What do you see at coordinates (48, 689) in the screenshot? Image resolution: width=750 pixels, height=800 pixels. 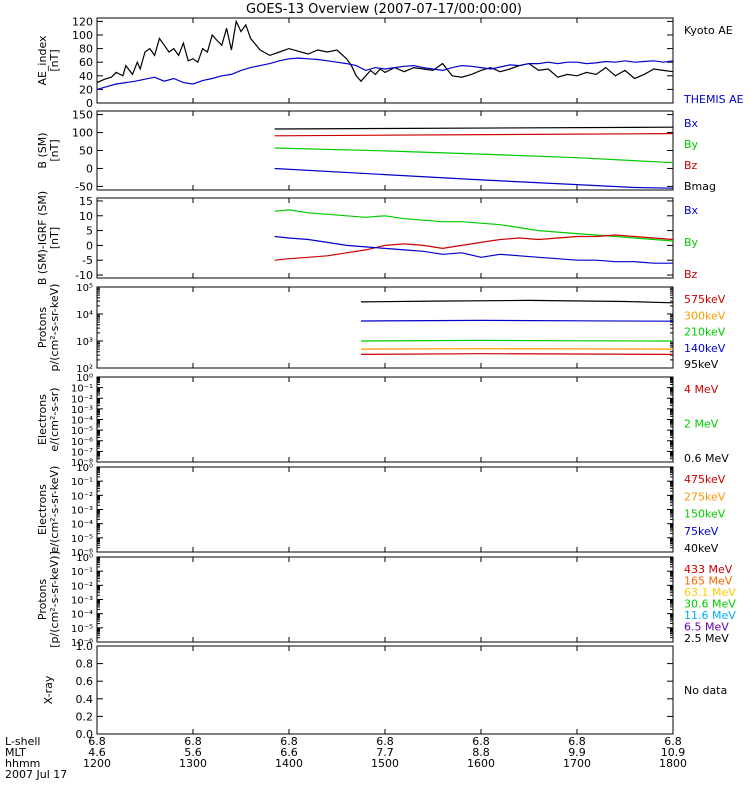 I see `y-axis-title: X-ray` at bounding box center [48, 689].